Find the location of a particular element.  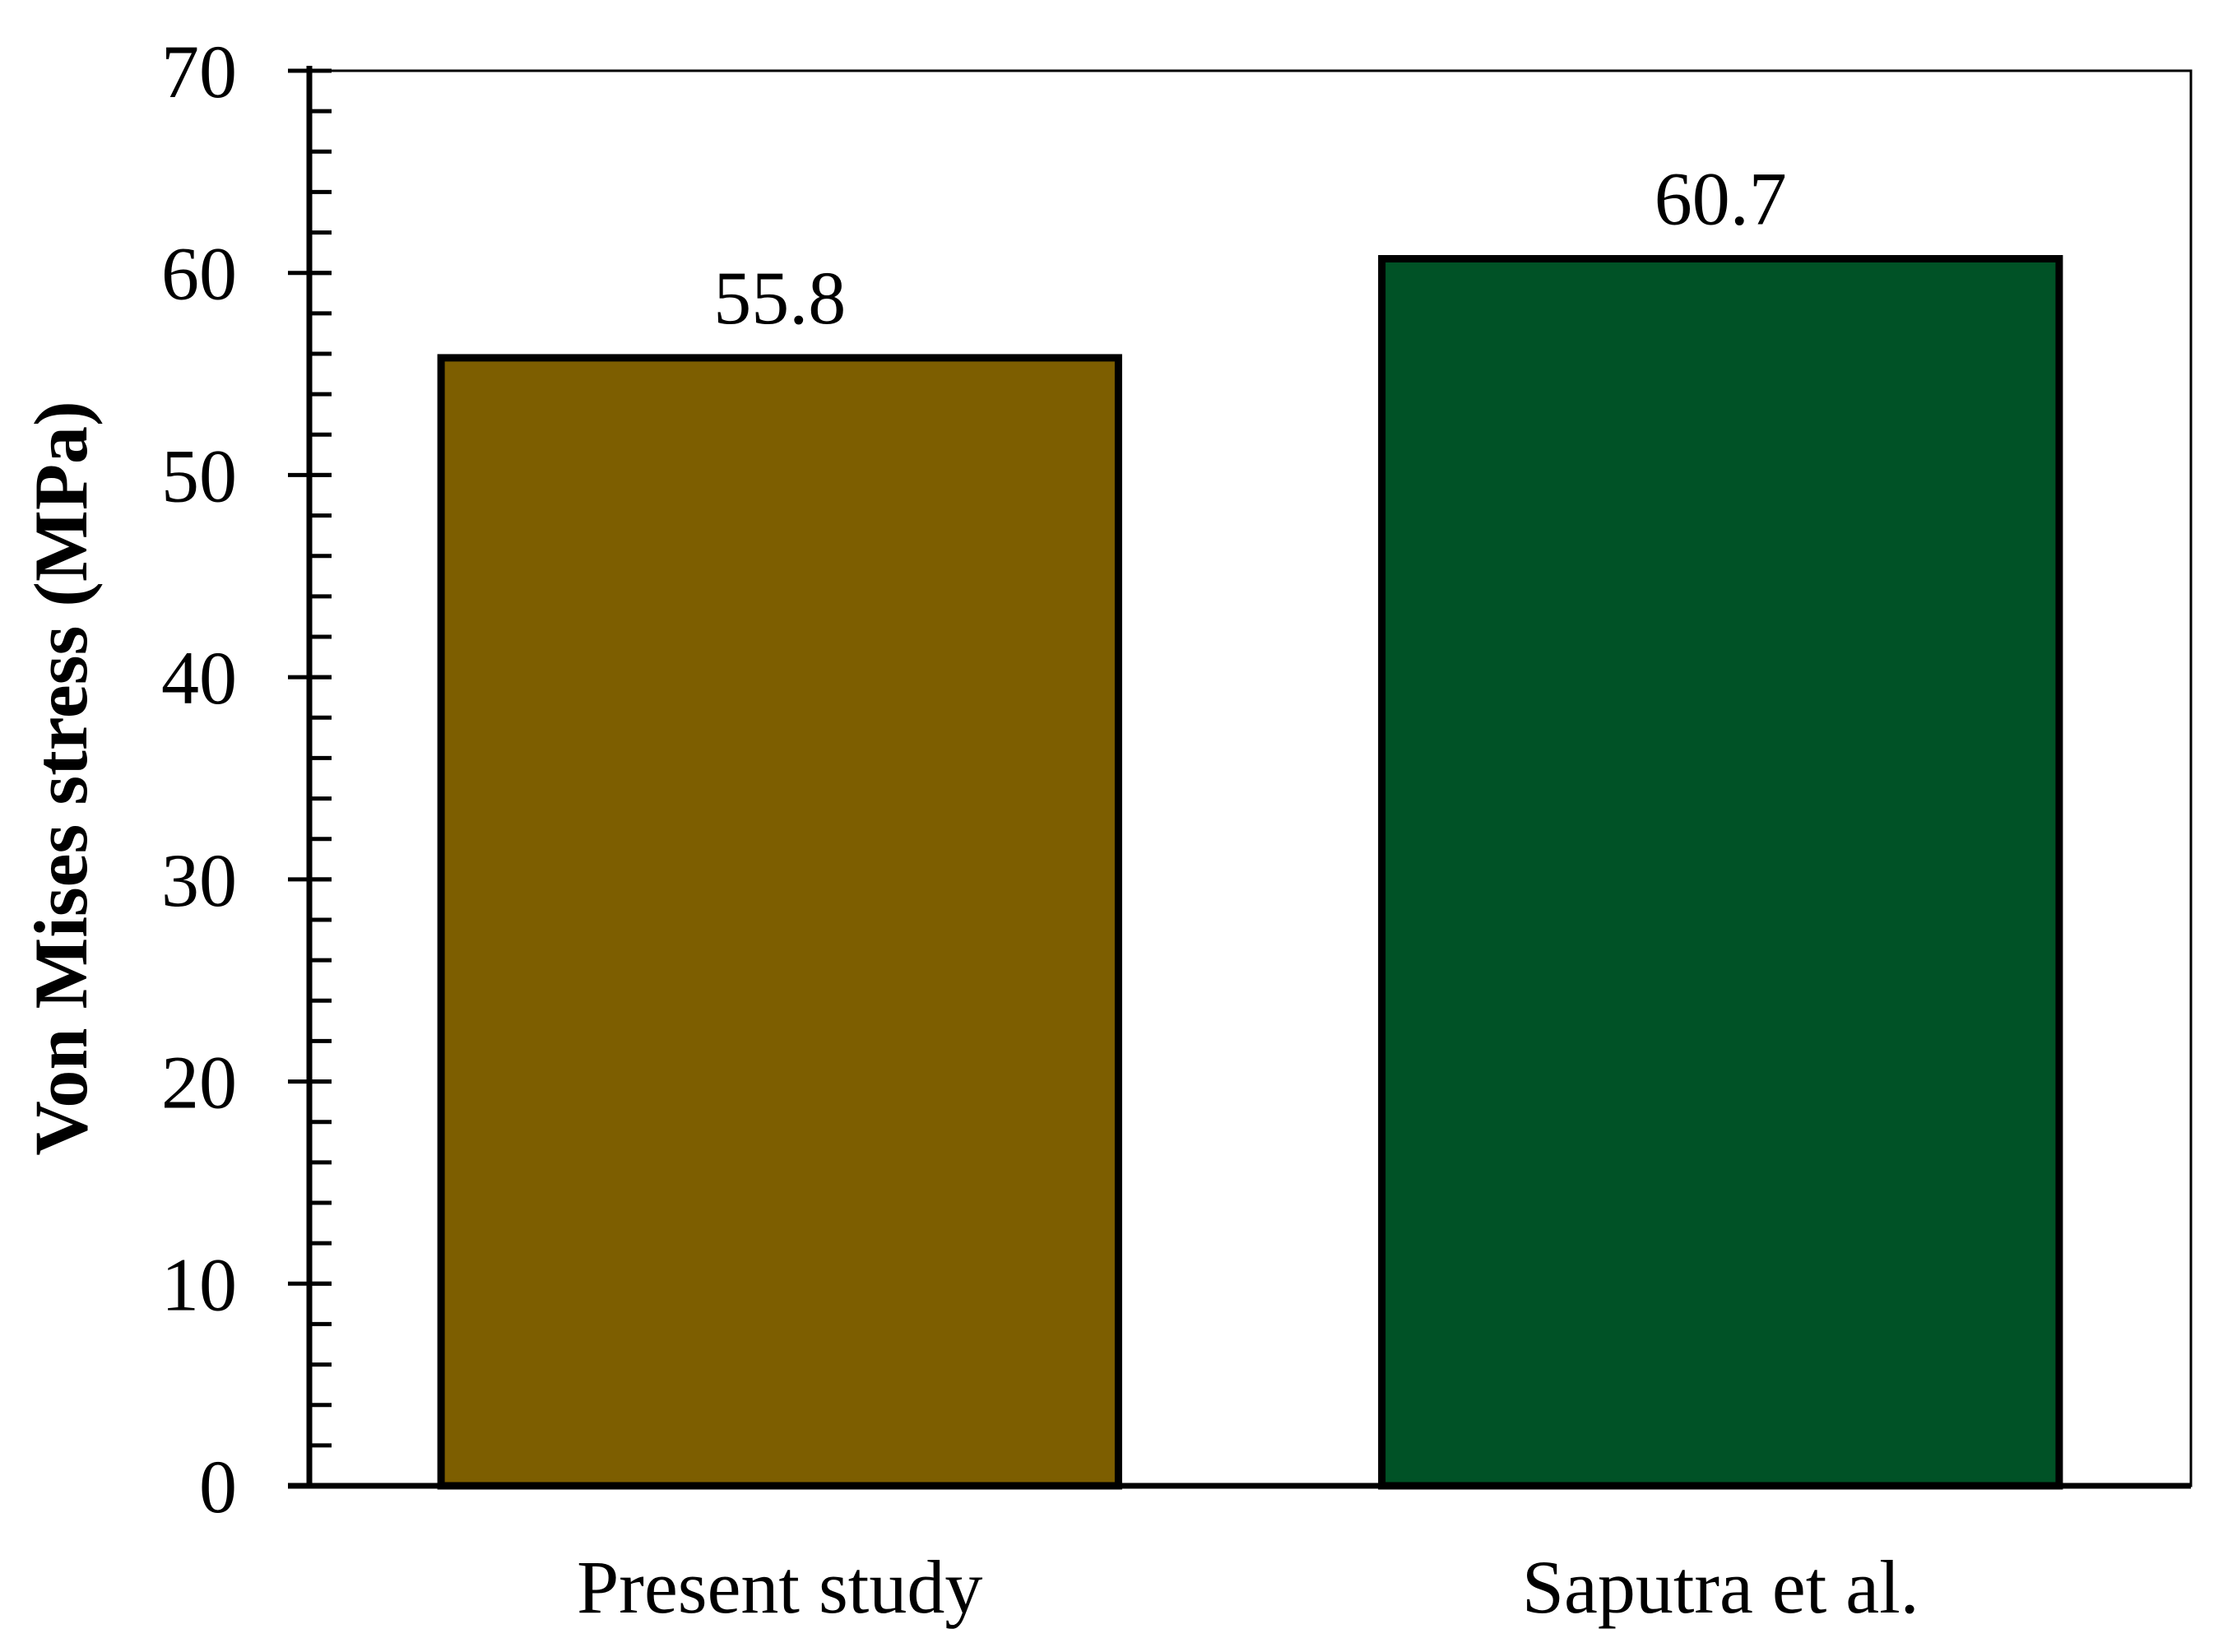

y-axis: 0 10 20 30 40 50 60 70 is located at coordinates (246, 780).